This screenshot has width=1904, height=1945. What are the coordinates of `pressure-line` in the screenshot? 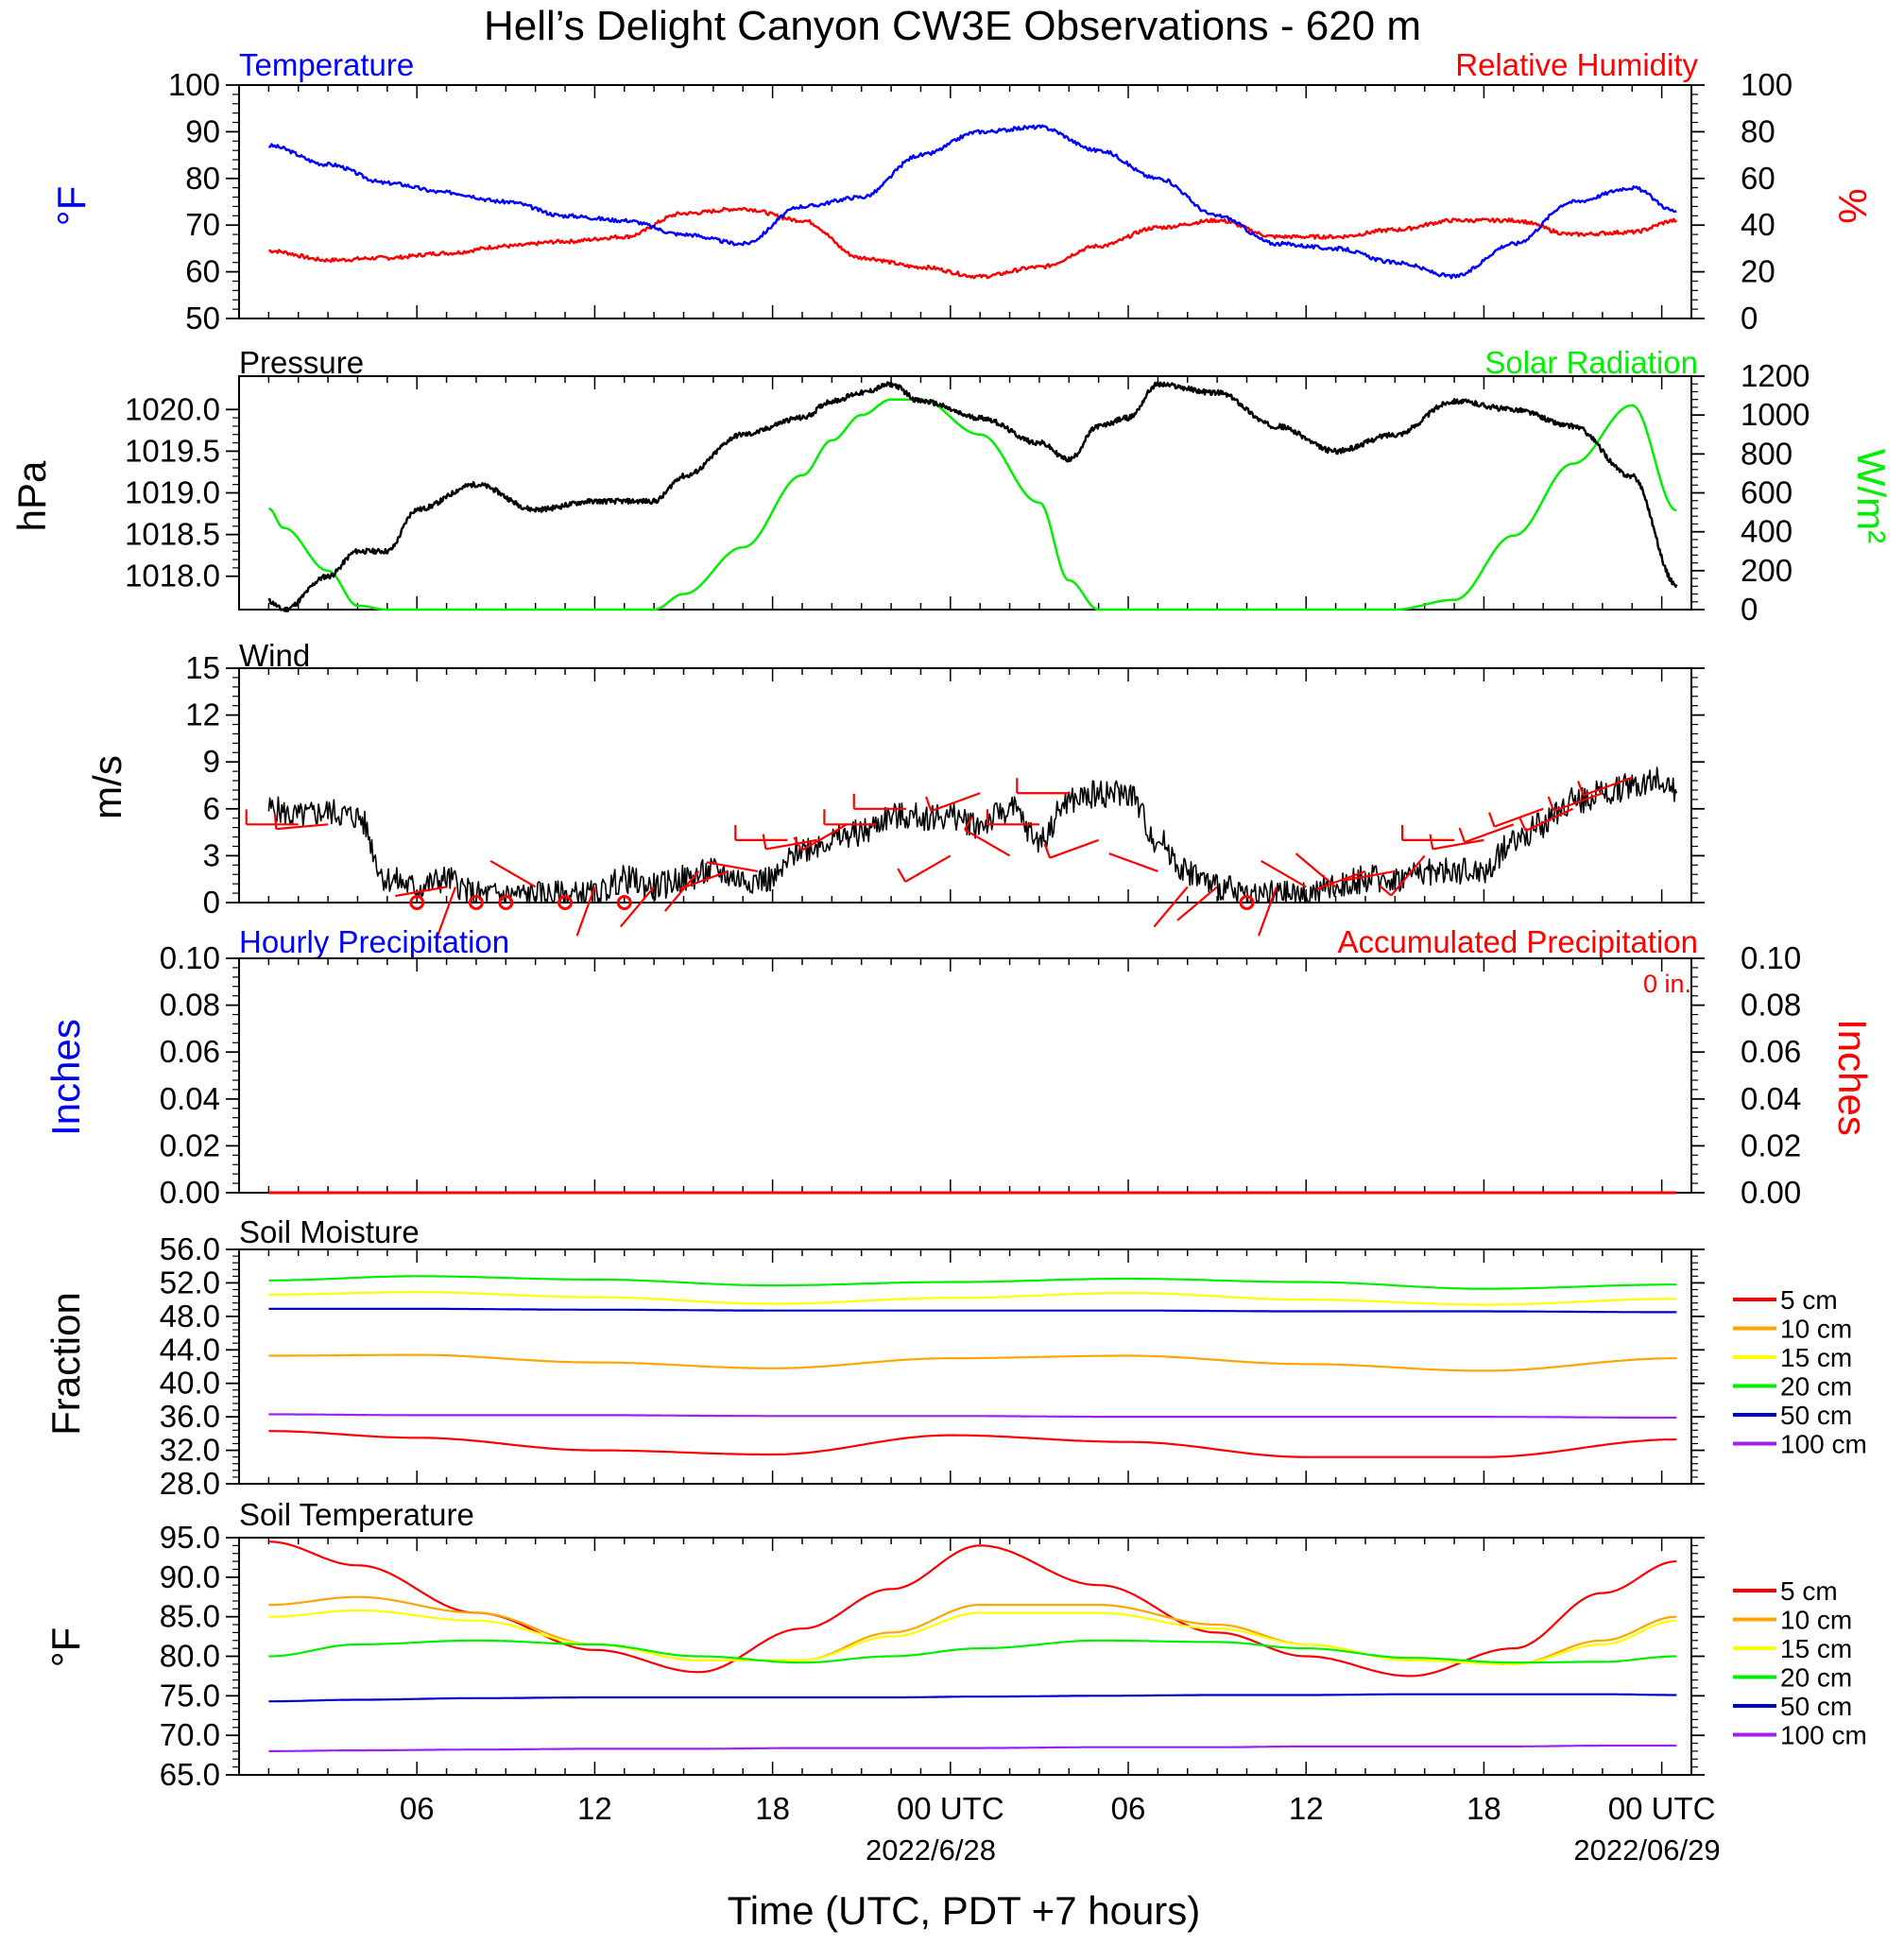 It's located at (972, 496).